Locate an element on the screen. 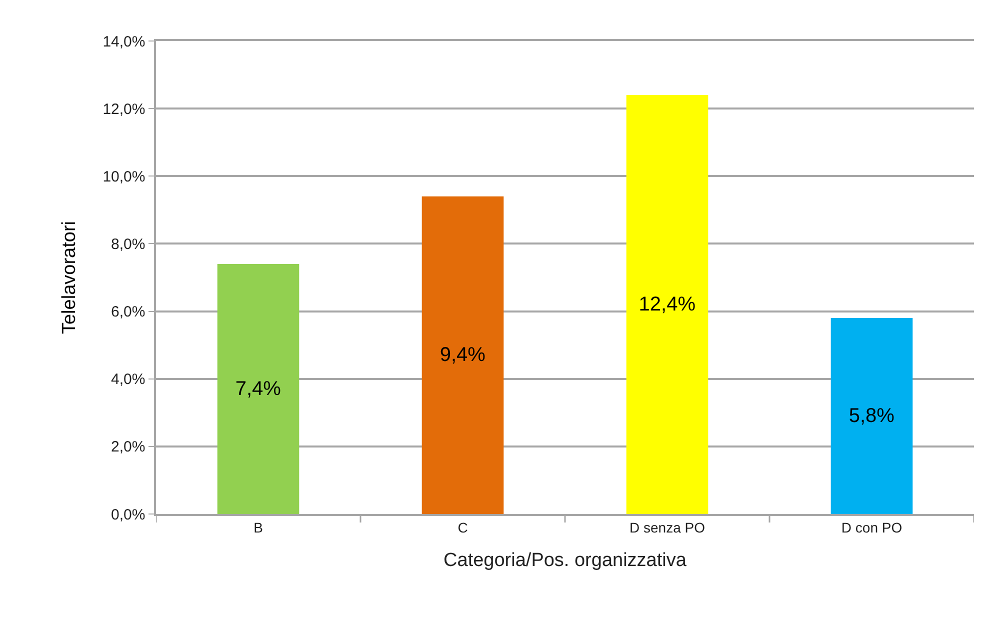  y-tick-label: 12,0% is located at coordinates (124, 109).